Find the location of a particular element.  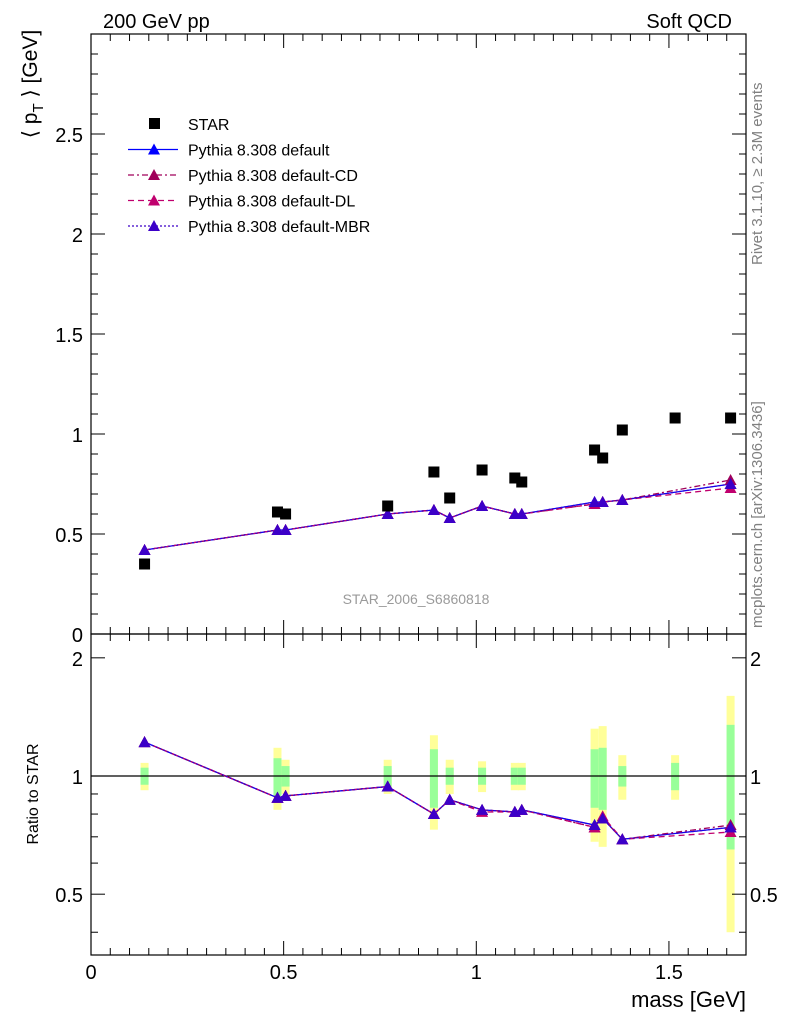

main-series-line is located at coordinates (437, 517).